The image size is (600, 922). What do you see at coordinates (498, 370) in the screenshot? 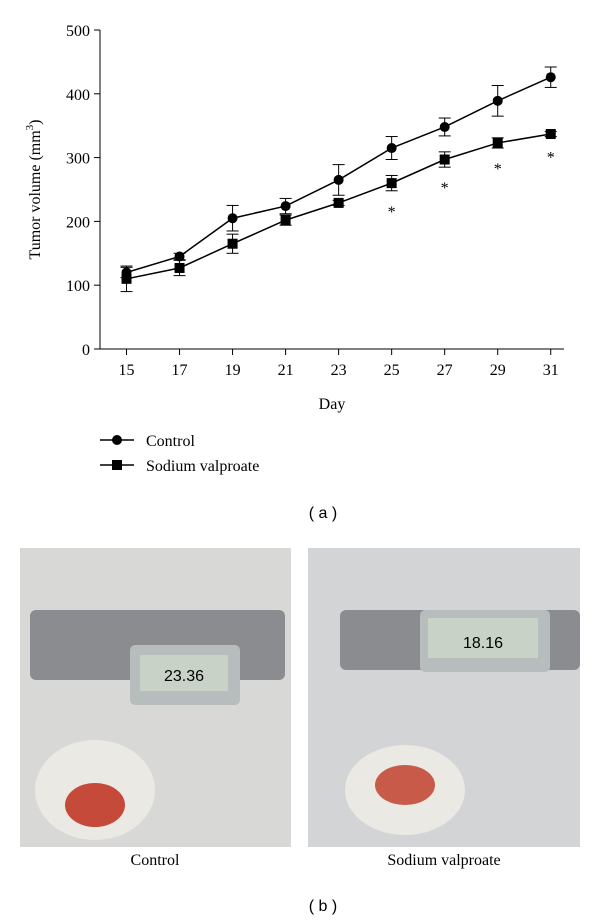
I see `x-tick-label: 29` at bounding box center [498, 370].